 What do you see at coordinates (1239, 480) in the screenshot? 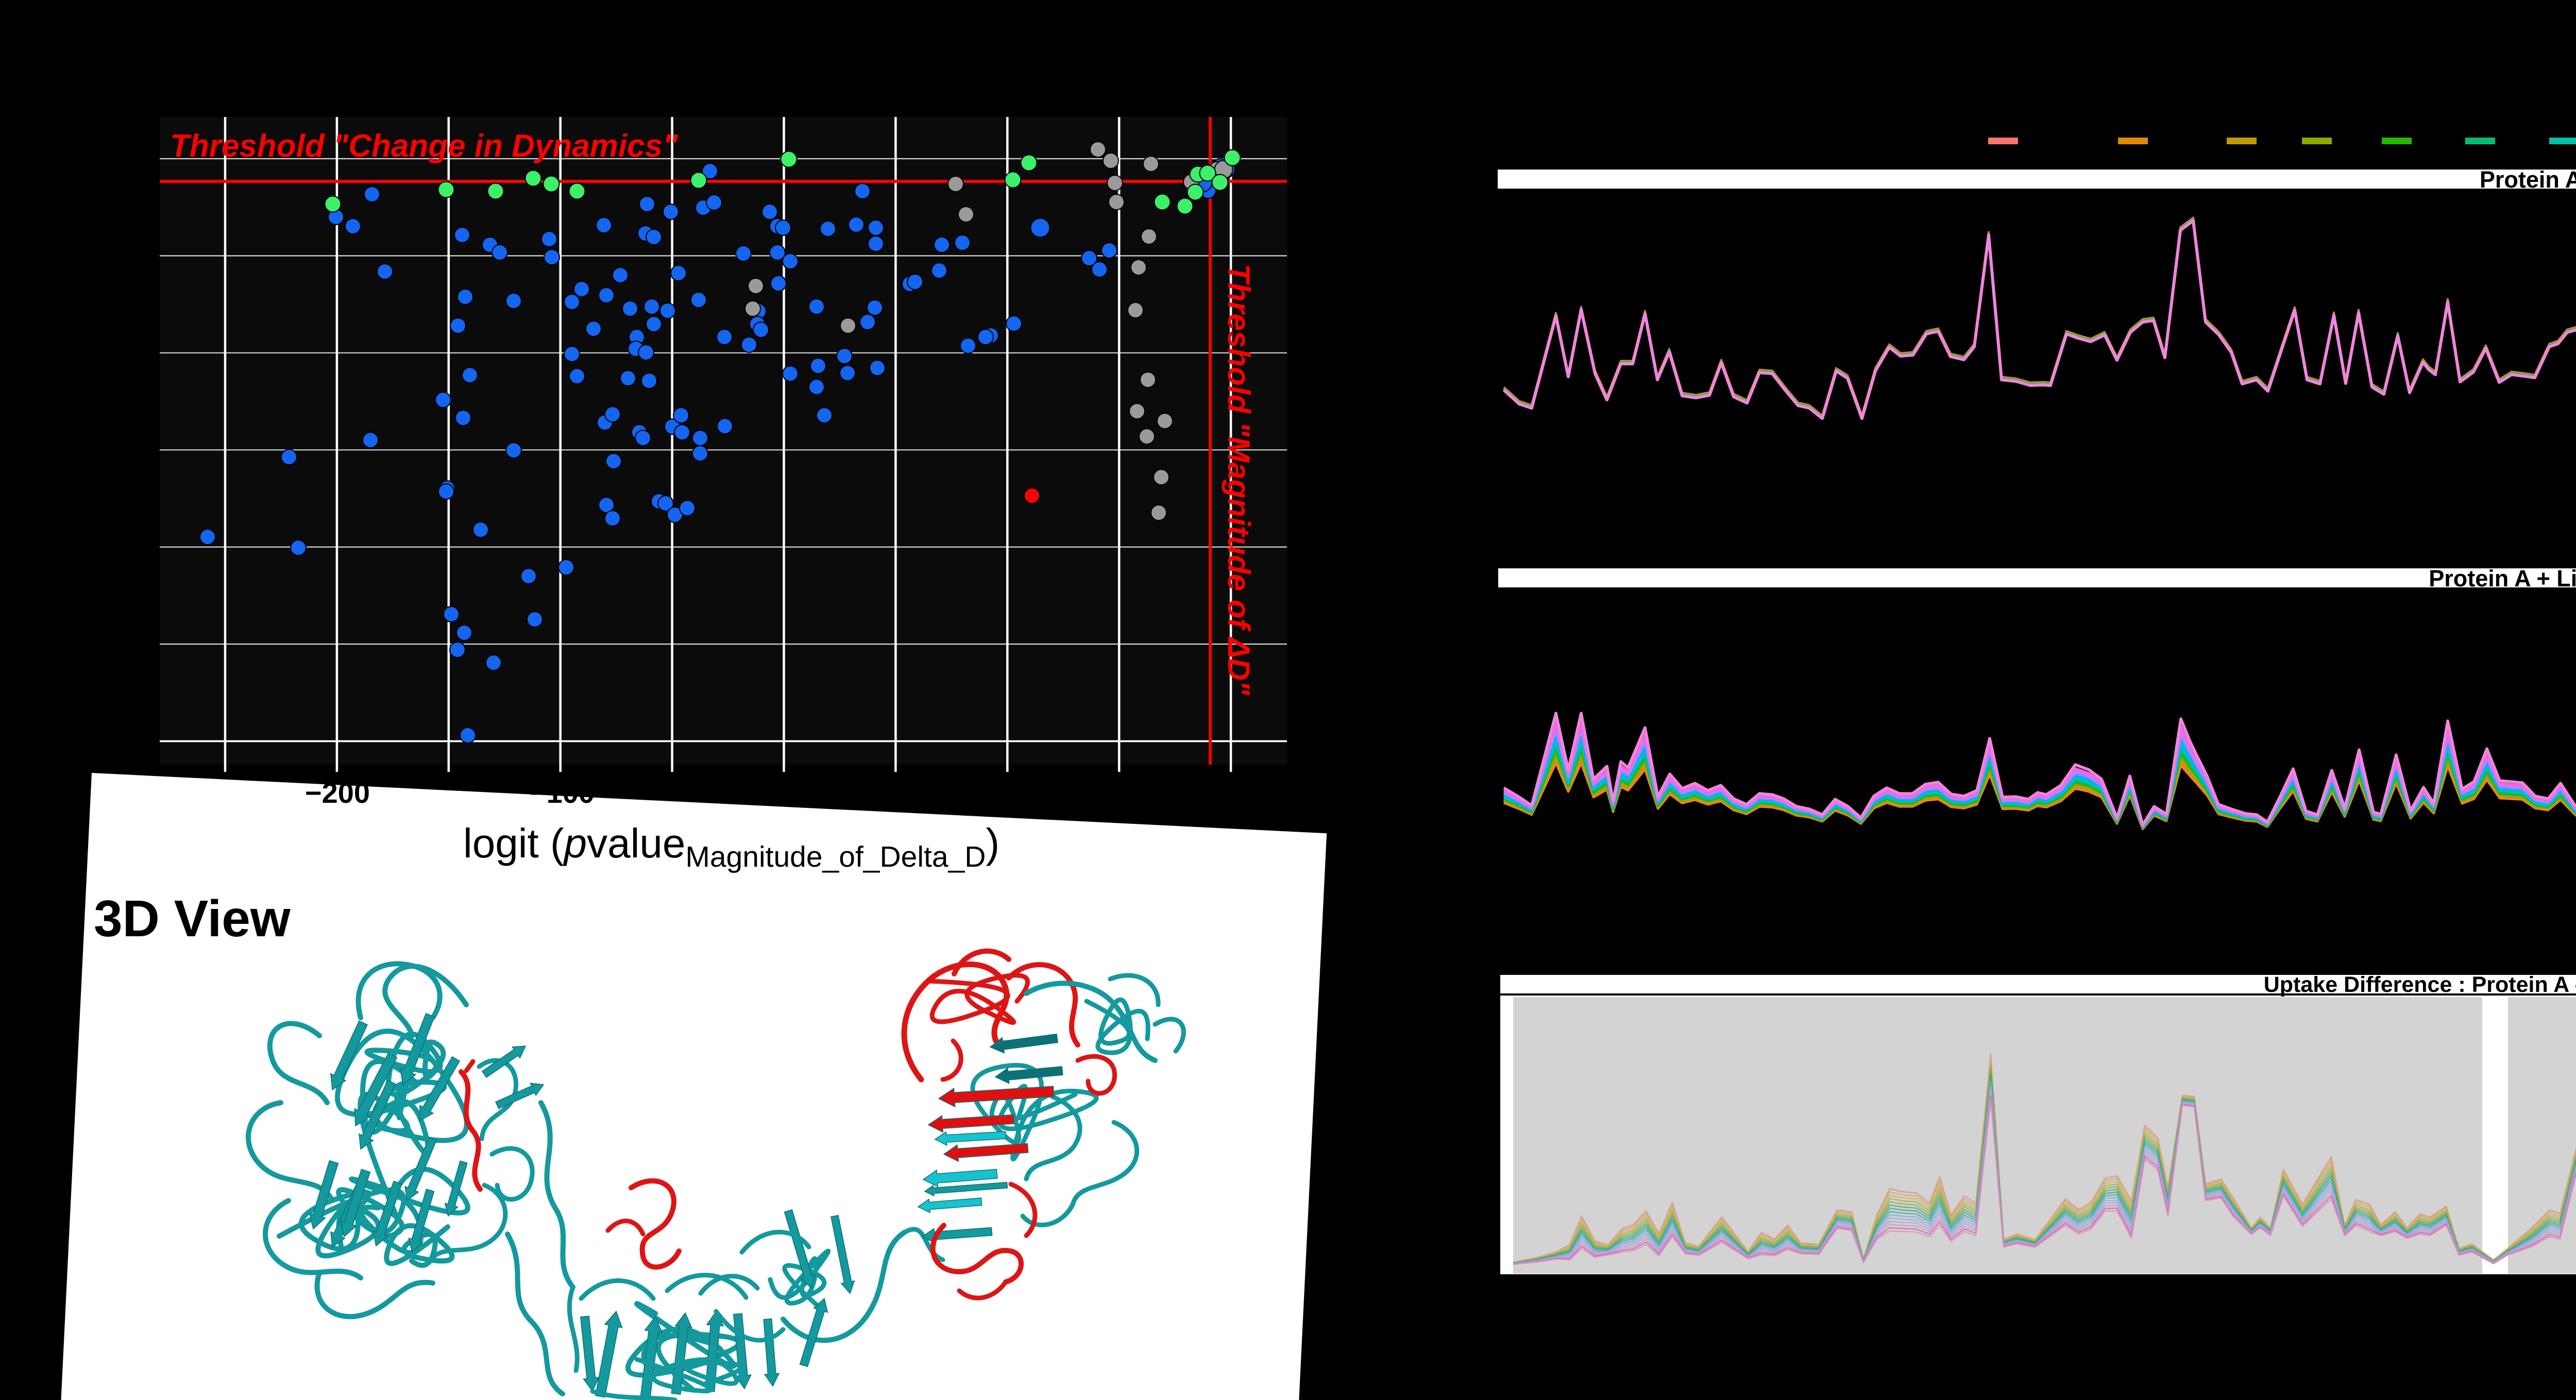
I see `svg-text: Threshold "Magnitude of ΔD"` at bounding box center [1239, 480].